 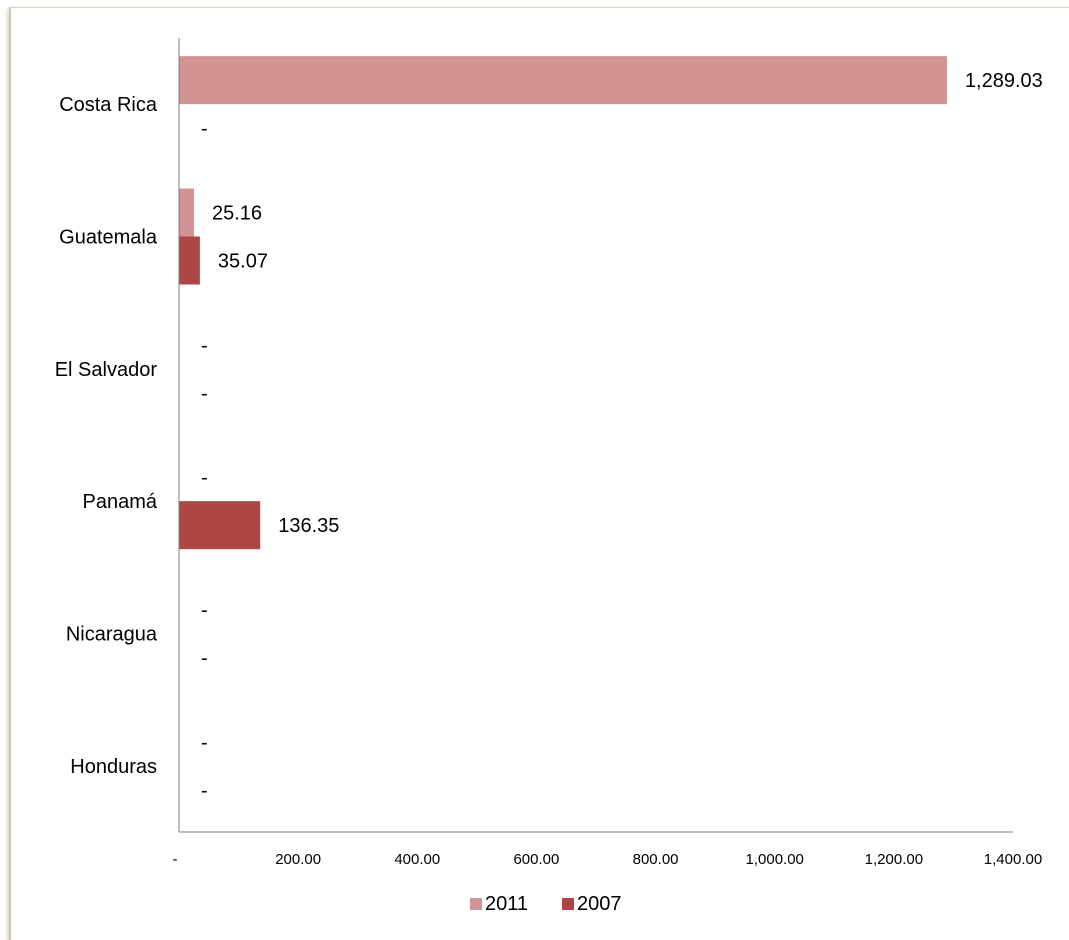 I want to click on legend-label-2007: 2007, so click(x=599, y=904).